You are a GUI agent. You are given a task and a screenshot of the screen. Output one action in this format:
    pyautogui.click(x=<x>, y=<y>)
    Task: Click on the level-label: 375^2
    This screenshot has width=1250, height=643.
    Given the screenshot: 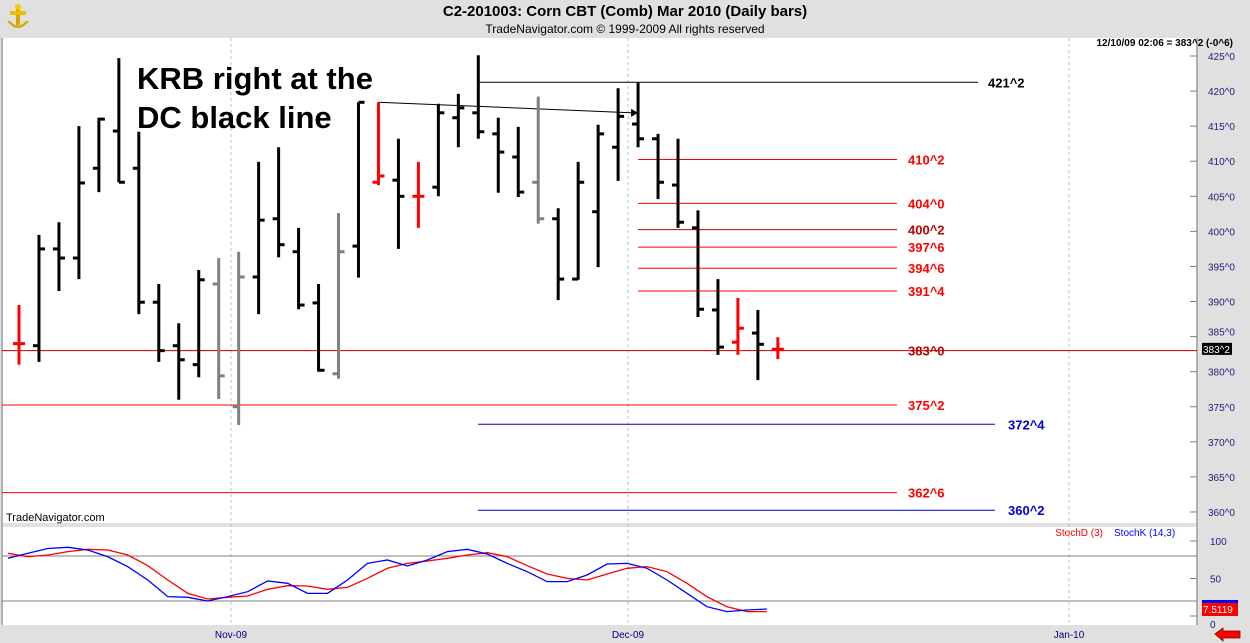 What is the action you would take?
    pyautogui.click(x=926, y=405)
    